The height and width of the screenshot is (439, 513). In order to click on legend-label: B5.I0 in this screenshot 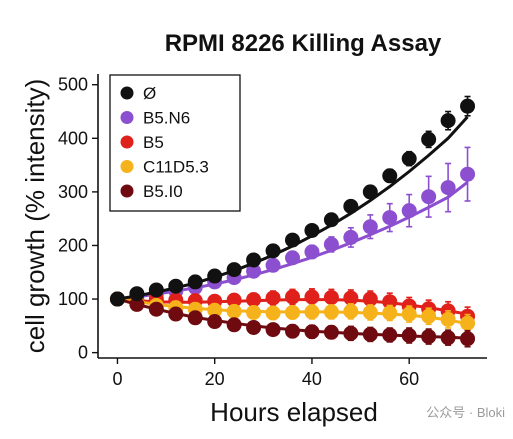, I will do `click(163, 191)`.